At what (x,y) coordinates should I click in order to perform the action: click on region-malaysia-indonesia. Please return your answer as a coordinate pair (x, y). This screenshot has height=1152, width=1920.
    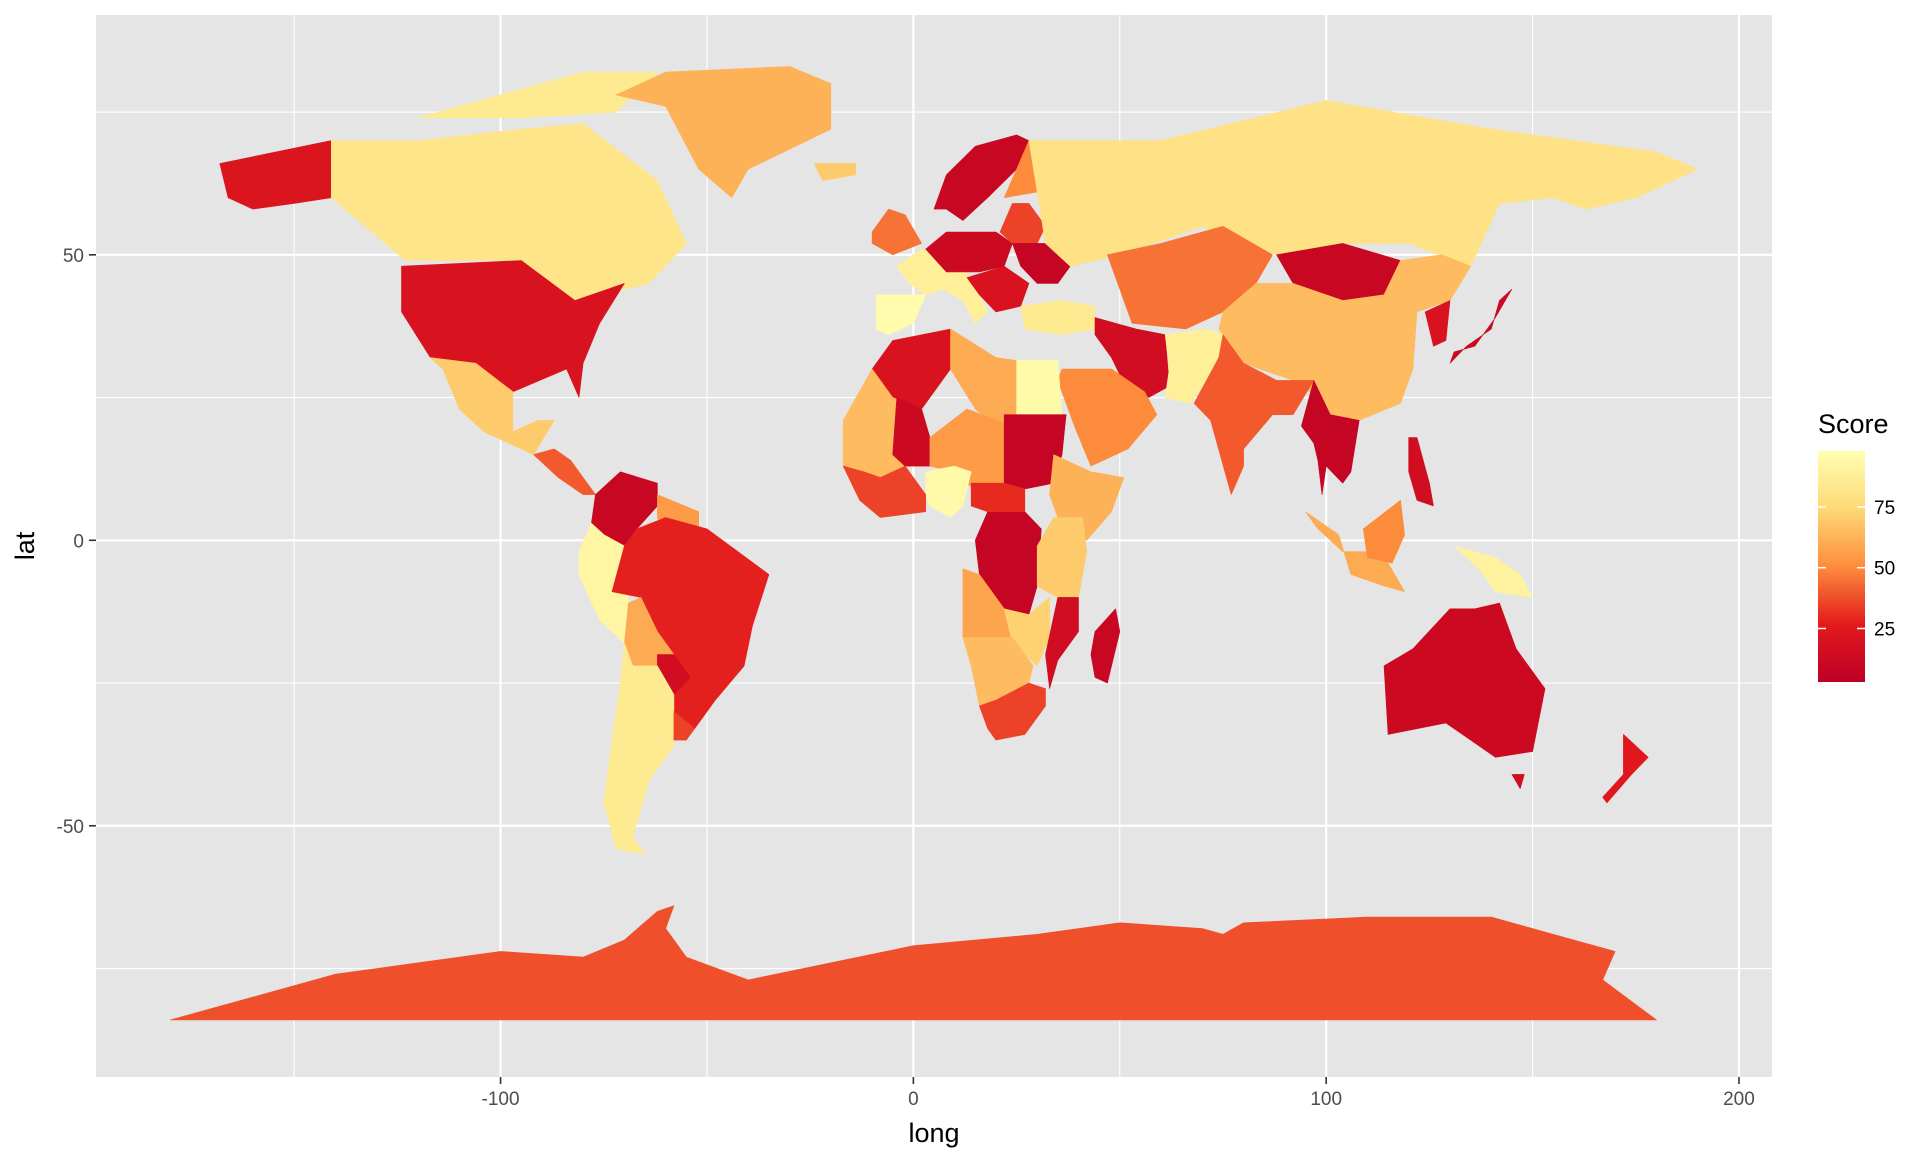
    Looking at the image, I should click on (1355, 552).